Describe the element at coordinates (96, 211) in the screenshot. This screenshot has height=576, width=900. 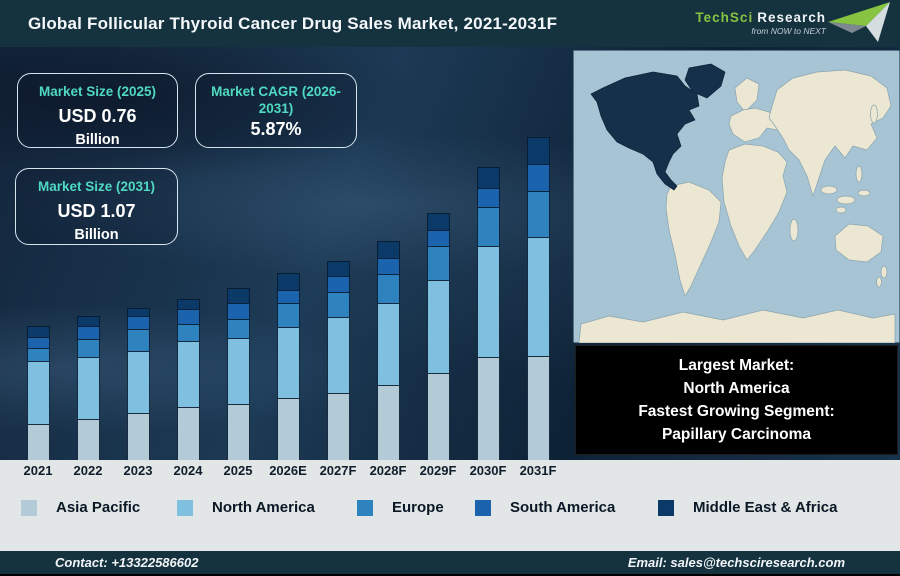
I see `stat-value: USD 1.07` at that location.